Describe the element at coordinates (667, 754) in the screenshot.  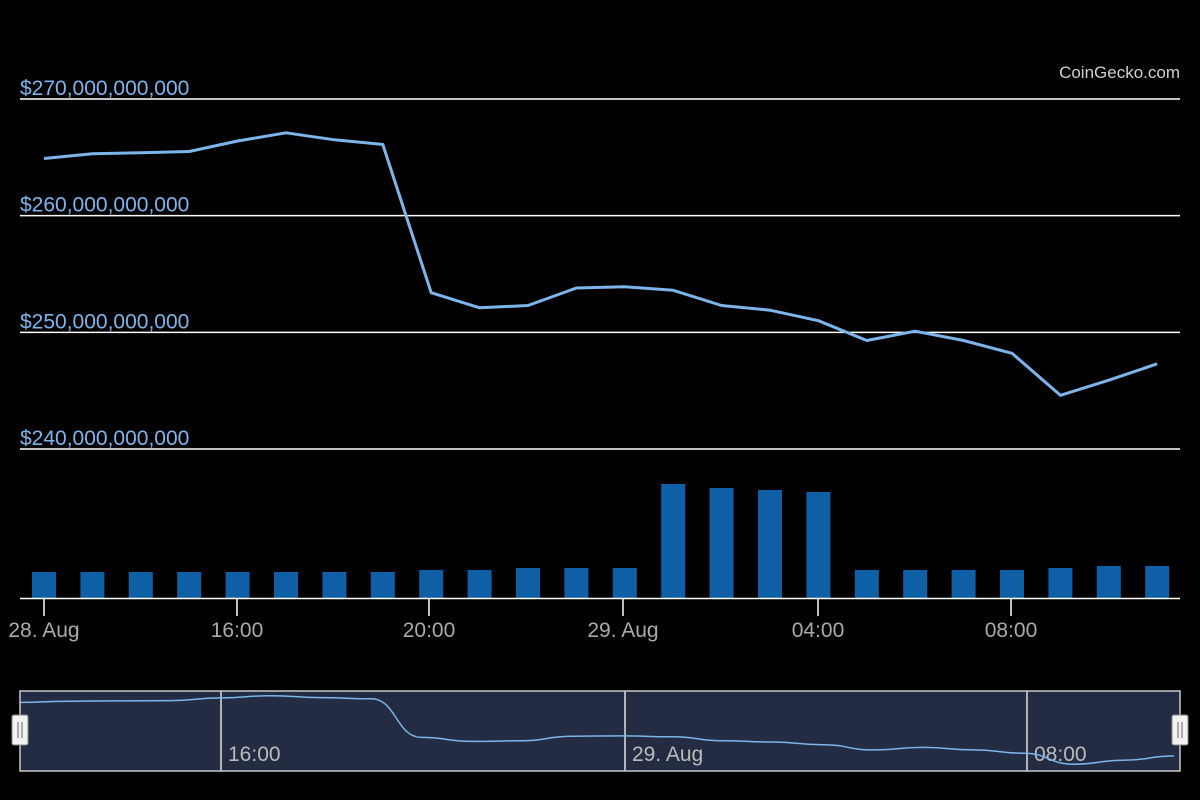
I see `navigator-tick-label: 29. Aug` at that location.